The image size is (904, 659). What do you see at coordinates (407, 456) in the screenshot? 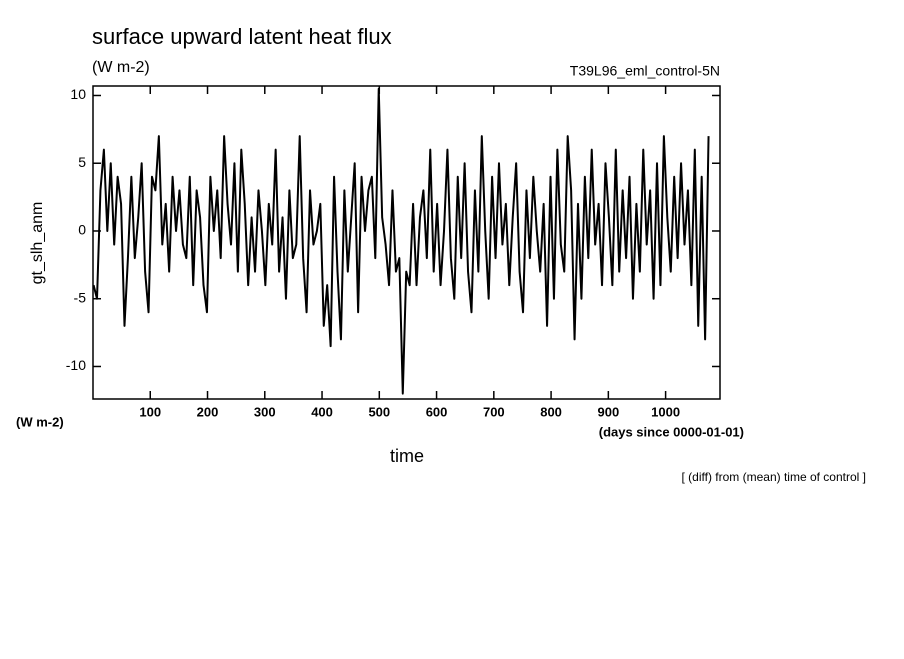
I see `x-axis-label: time` at bounding box center [407, 456].